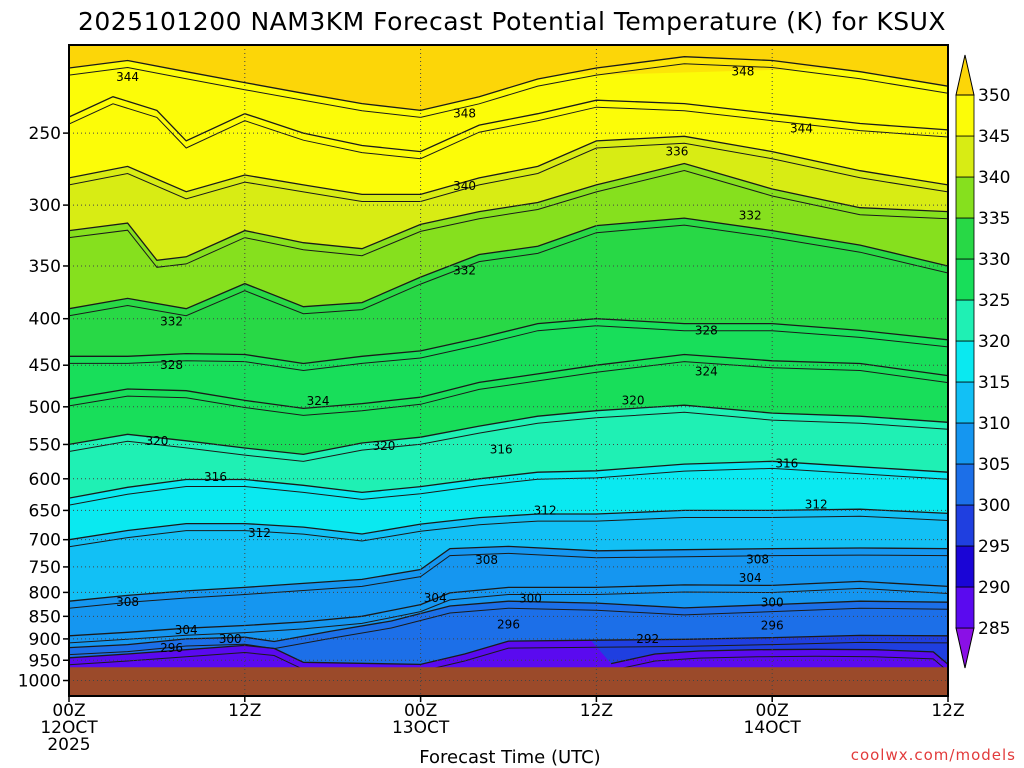  Describe the element at coordinates (933, 755) in the screenshot. I see `site-credit: coolwx.com/models` at that location.